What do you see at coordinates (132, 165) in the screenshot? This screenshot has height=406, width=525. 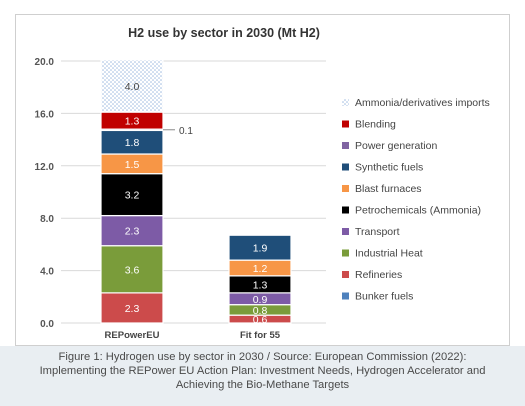 I see `bar-data-label: 1.5` at bounding box center [132, 165].